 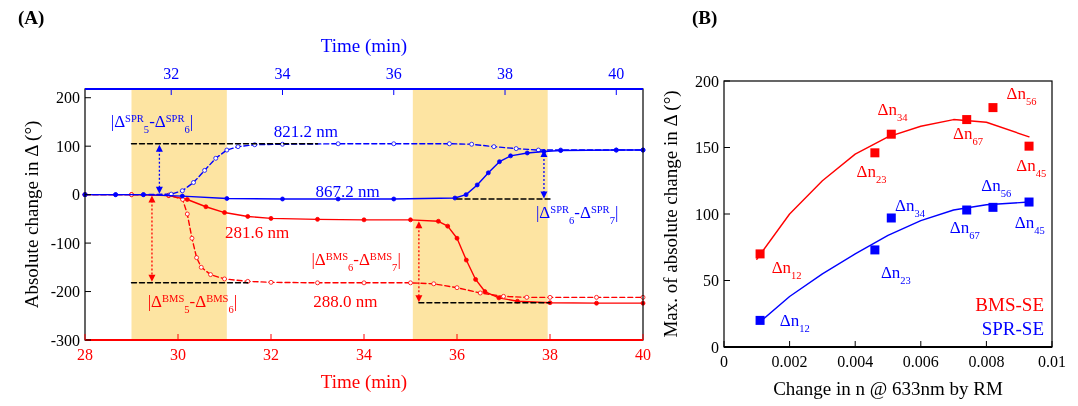 What do you see at coordinates (1009, 304) in the screenshot?
I see `text: BMS-SE` at bounding box center [1009, 304].